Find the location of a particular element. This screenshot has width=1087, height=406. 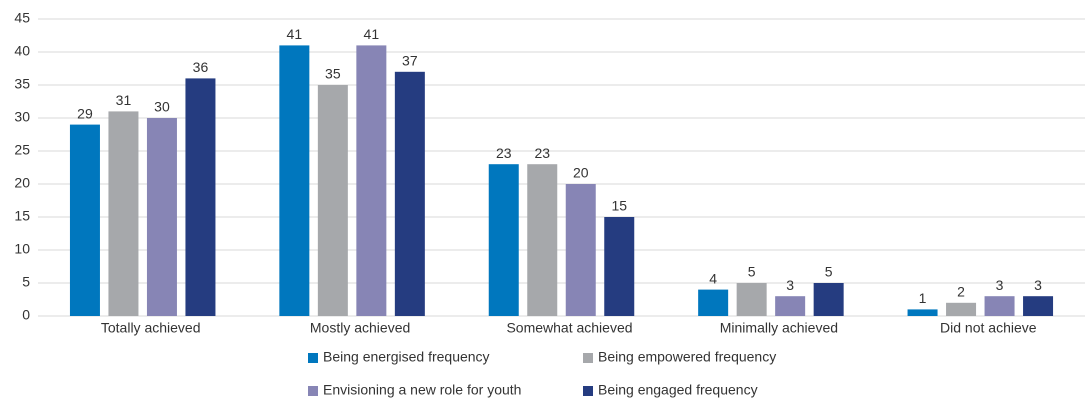

value-label: 20 is located at coordinates (581, 173).